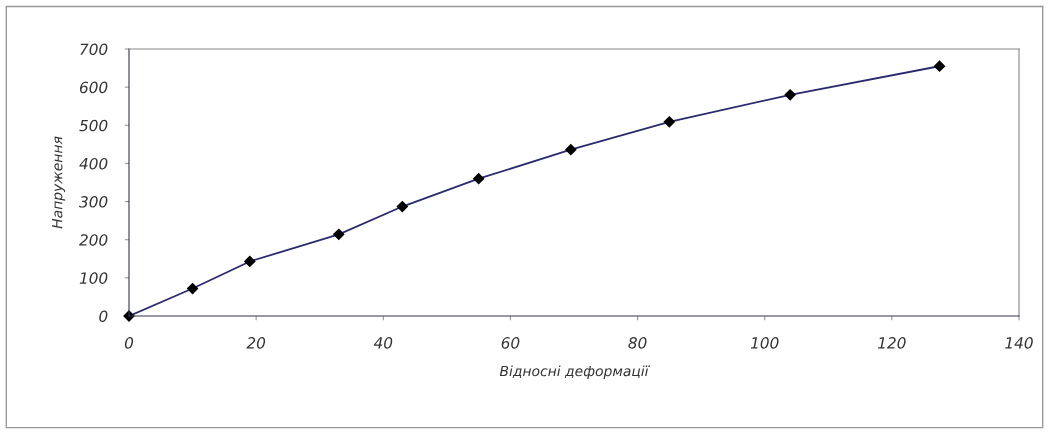 The width and height of the screenshot is (1049, 432). What do you see at coordinates (510, 343) in the screenshot?
I see `x-tick-label: 60` at bounding box center [510, 343].